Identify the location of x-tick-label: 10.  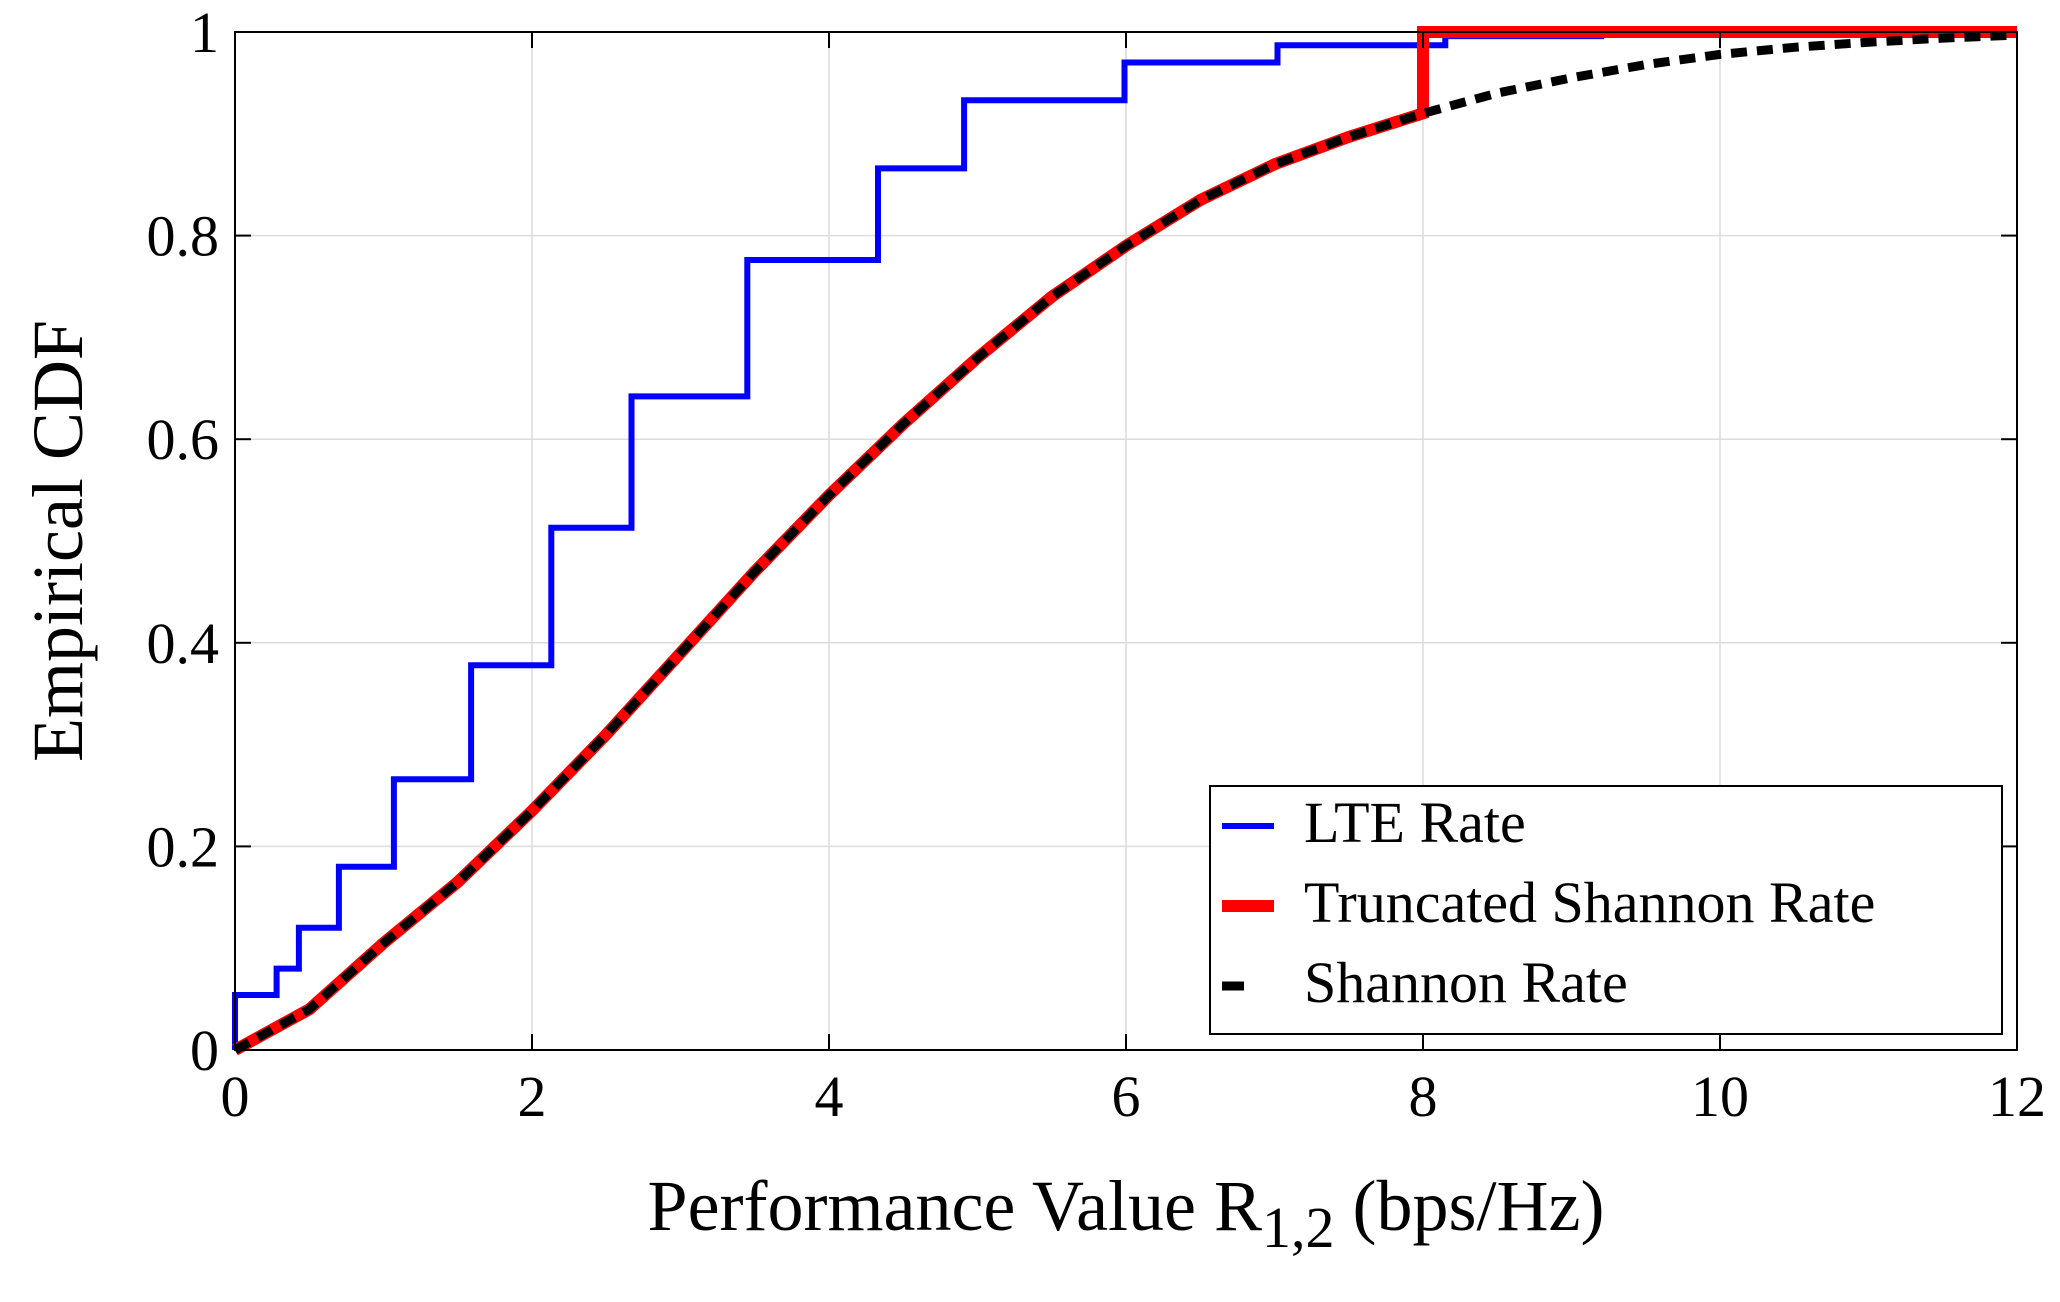
(1720, 1096).